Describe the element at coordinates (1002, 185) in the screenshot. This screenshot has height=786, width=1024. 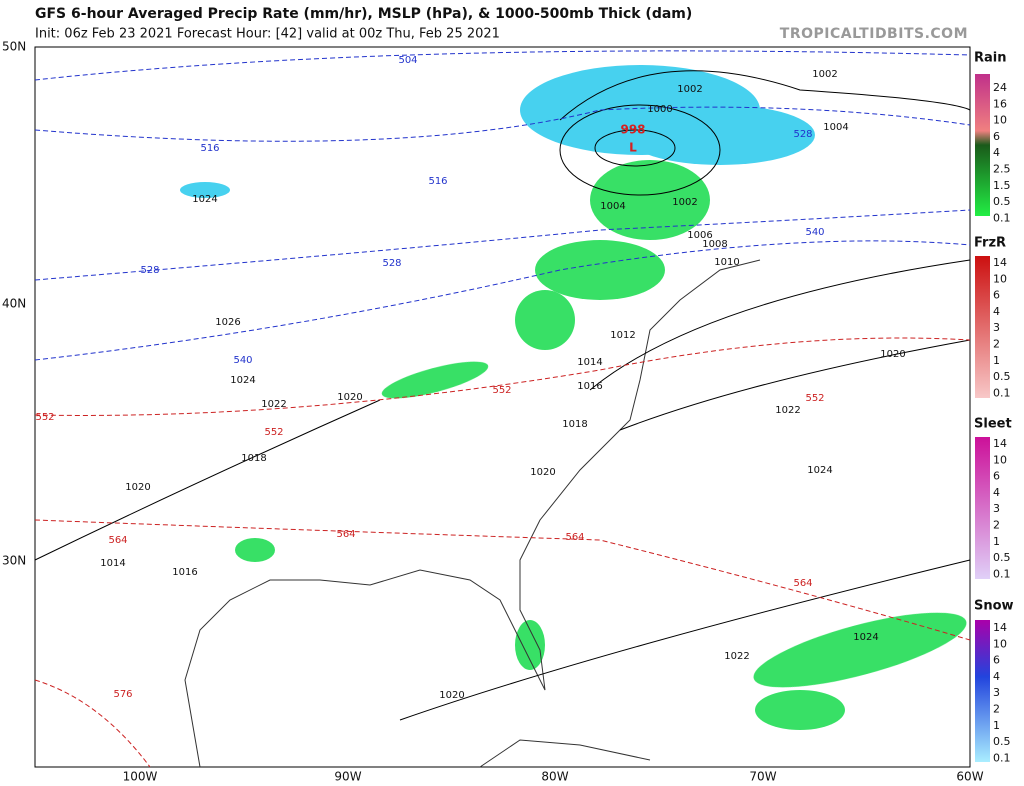
I see `legend-label: 1.5` at that location.